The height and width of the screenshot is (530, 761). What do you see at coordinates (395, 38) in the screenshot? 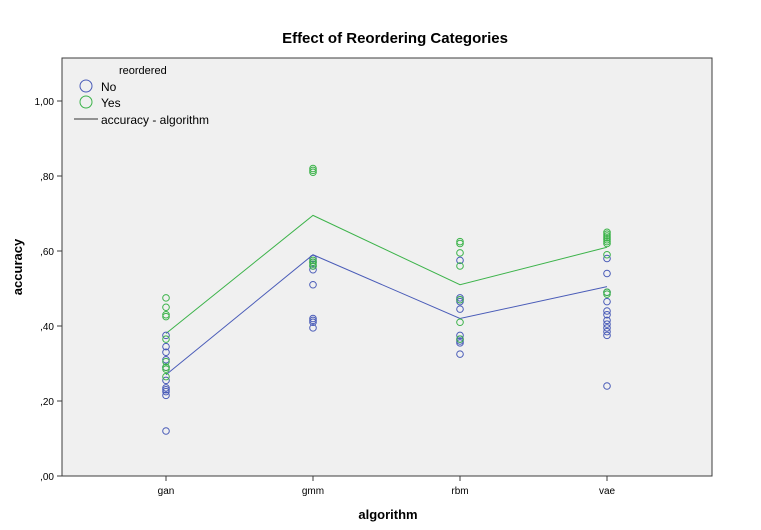
I see `chart-title: Effect of Reordering Categories` at bounding box center [395, 38].